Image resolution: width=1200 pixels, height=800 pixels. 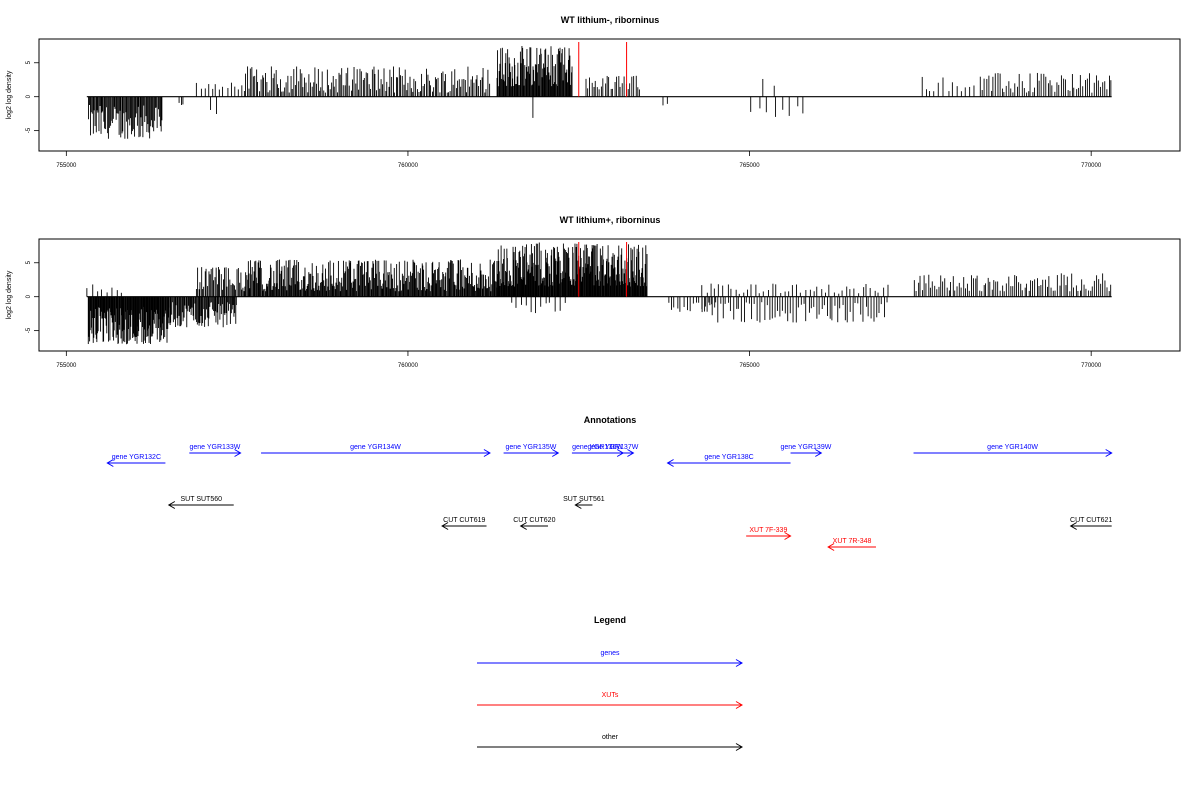 I want to click on feature-arrow: CUT CUT620, so click(x=534, y=523).